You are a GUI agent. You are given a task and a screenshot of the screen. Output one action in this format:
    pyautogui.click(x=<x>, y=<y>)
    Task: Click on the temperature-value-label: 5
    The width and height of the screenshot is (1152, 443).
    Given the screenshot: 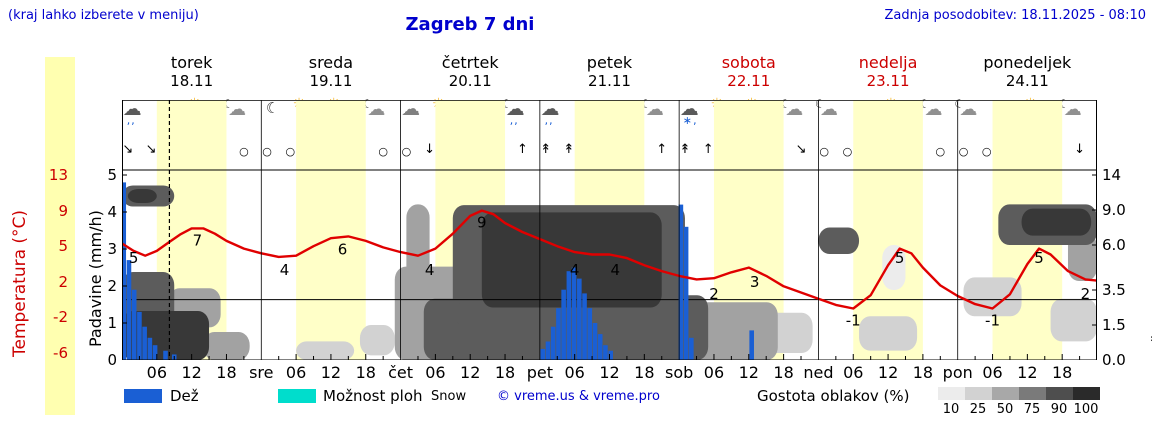 What is the action you would take?
    pyautogui.click(x=1039, y=258)
    